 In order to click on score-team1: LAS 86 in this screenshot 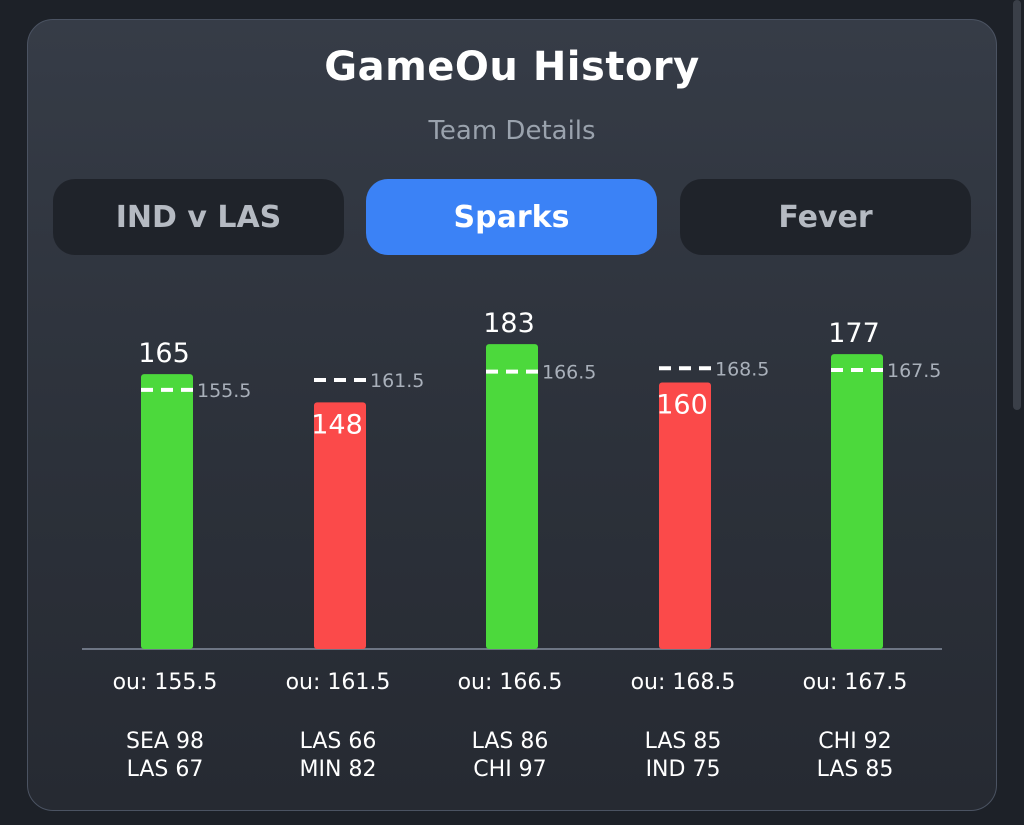, I will do `click(510, 741)`.